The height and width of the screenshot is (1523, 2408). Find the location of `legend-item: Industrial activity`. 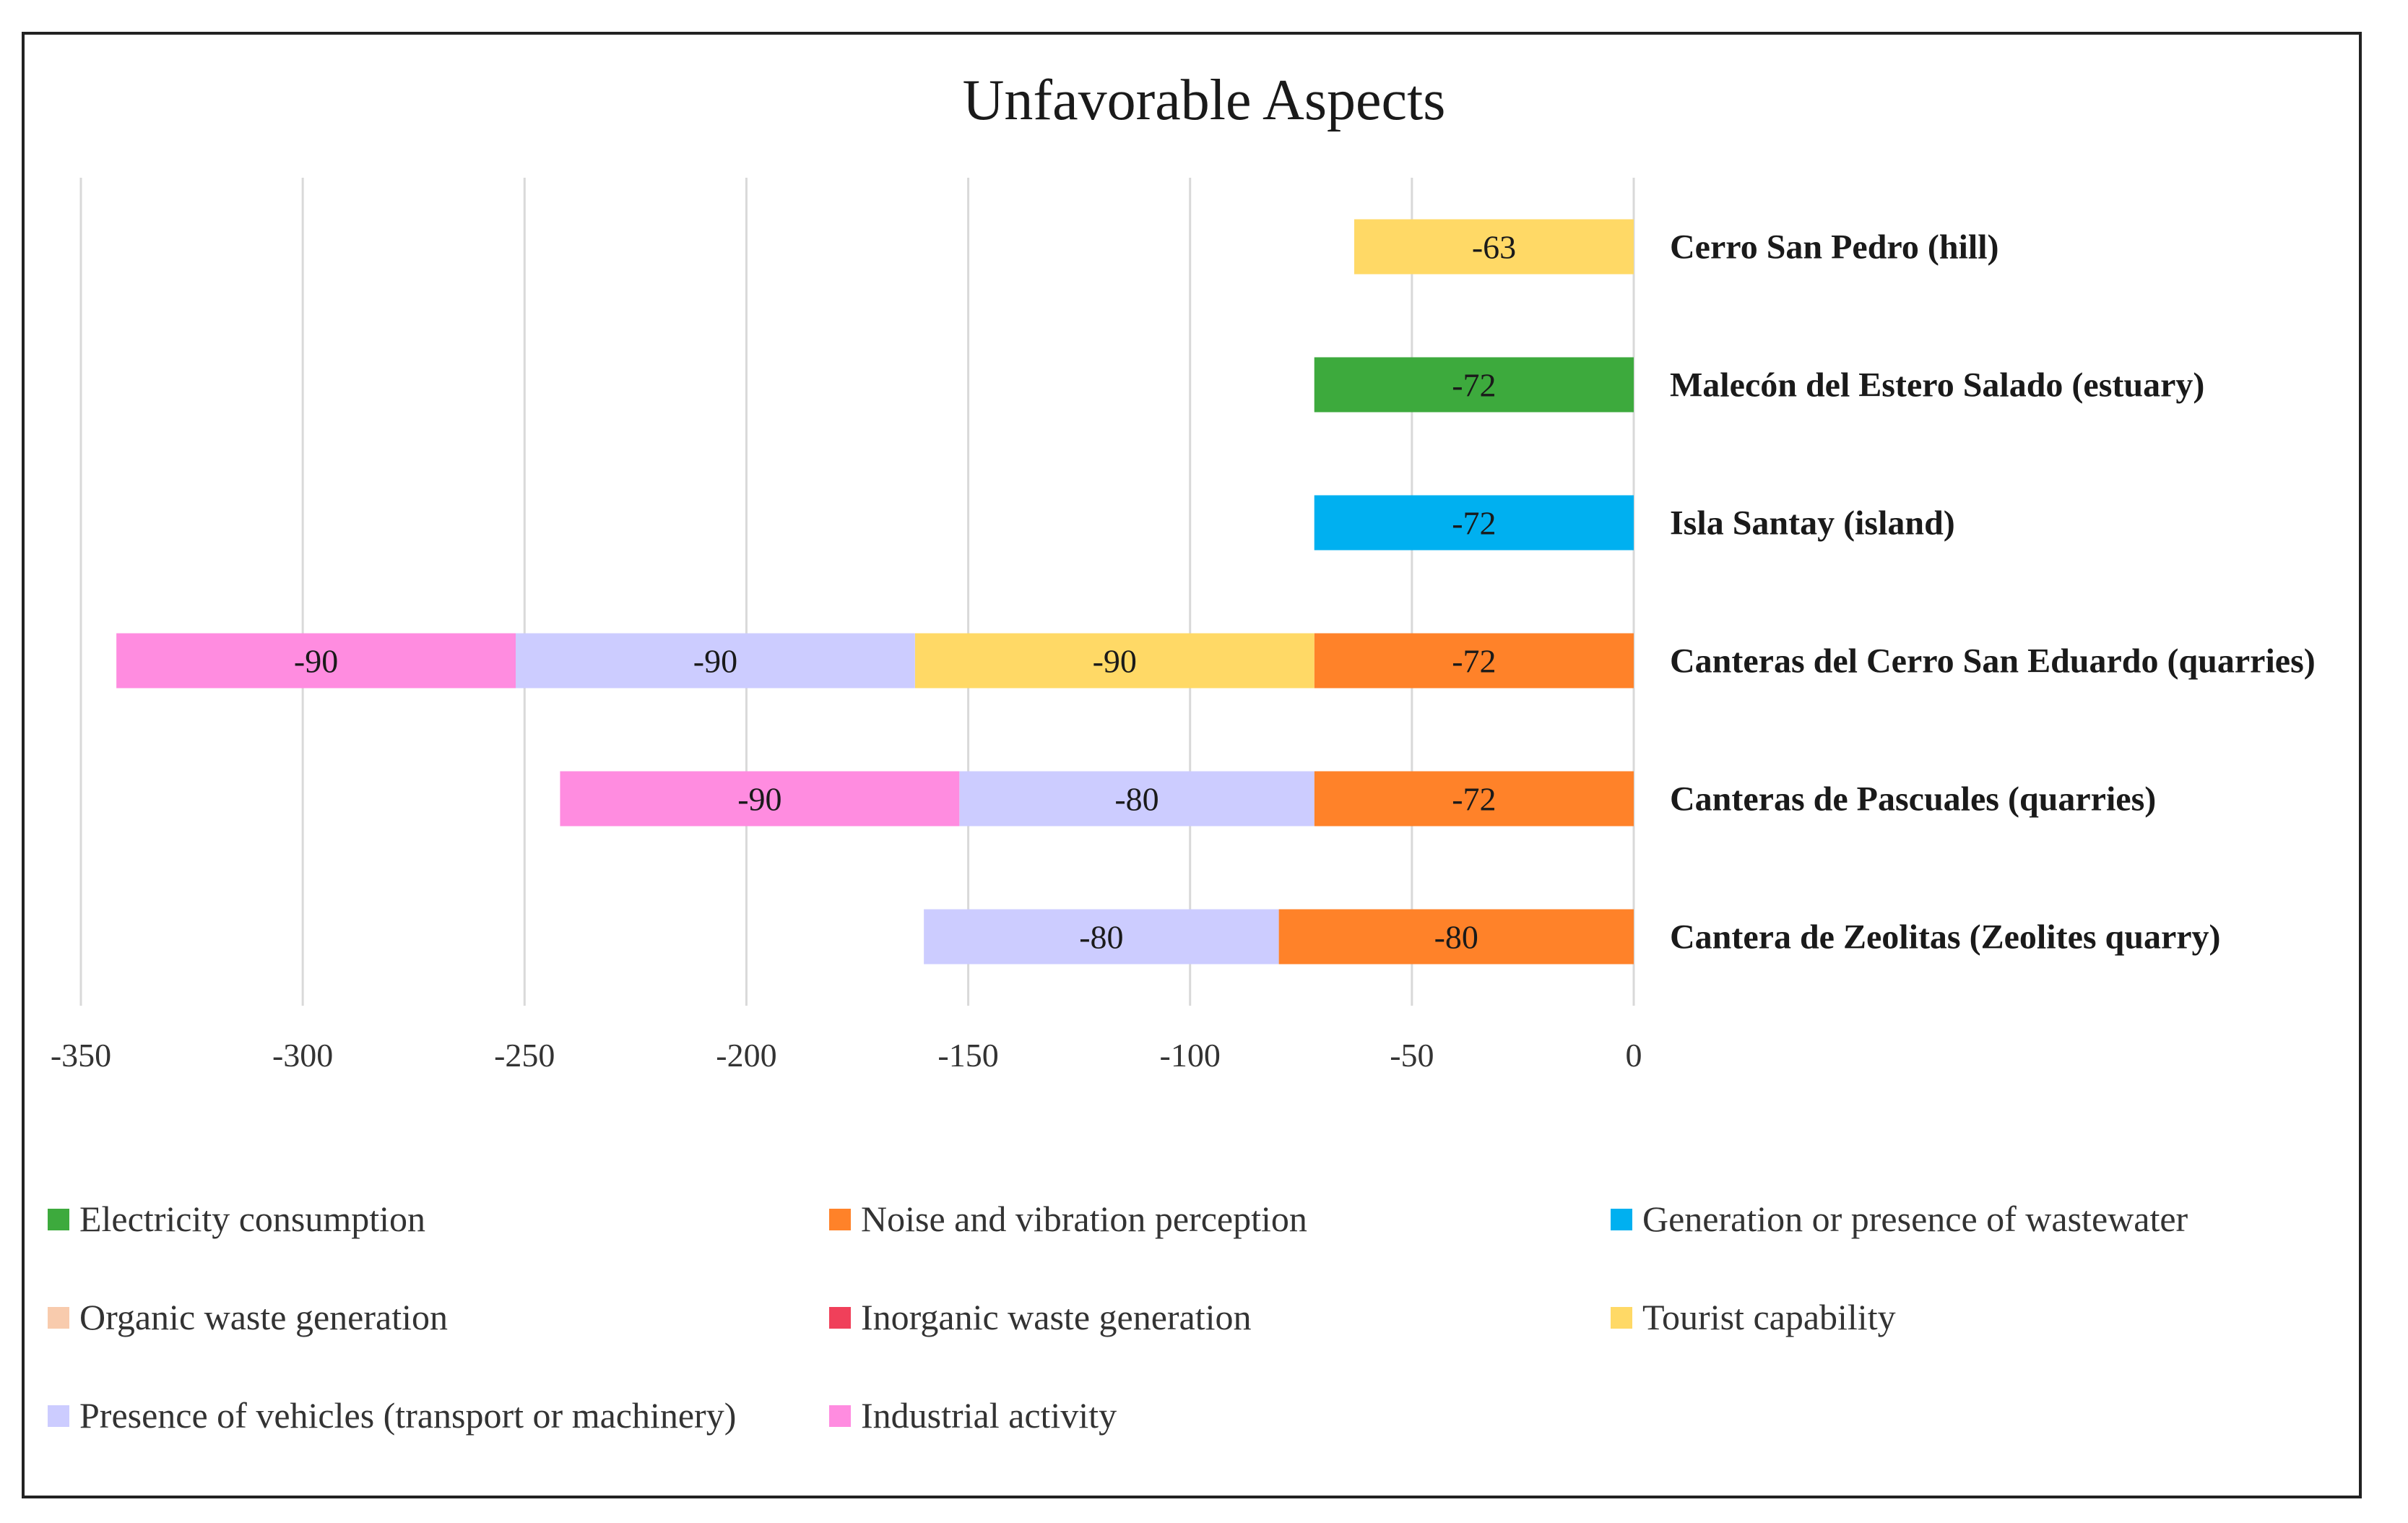

legend-item: Industrial activity is located at coordinates (973, 1415).